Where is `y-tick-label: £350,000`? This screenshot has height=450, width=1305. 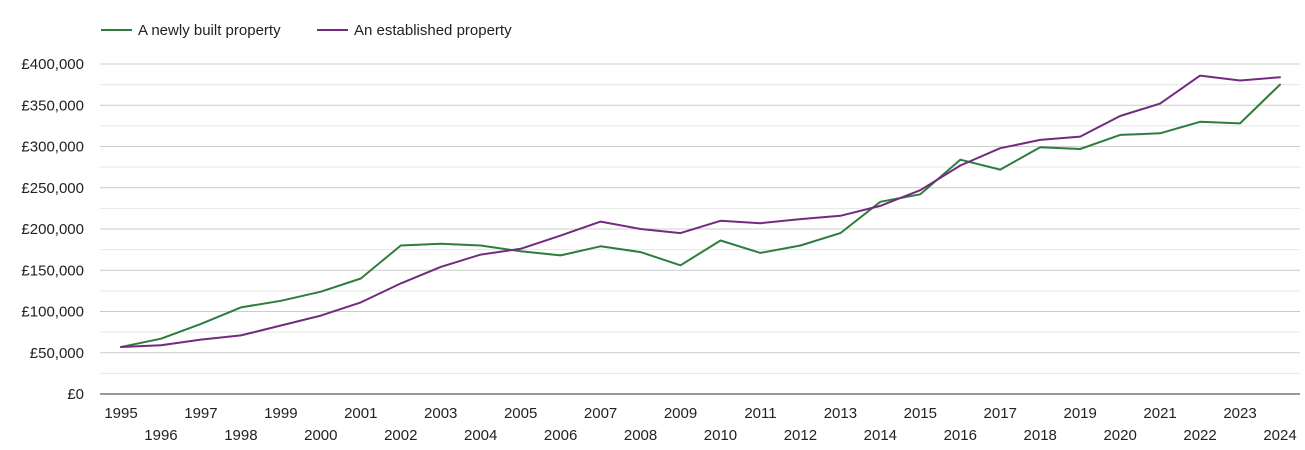
y-tick-label: £350,000 is located at coordinates (52, 105).